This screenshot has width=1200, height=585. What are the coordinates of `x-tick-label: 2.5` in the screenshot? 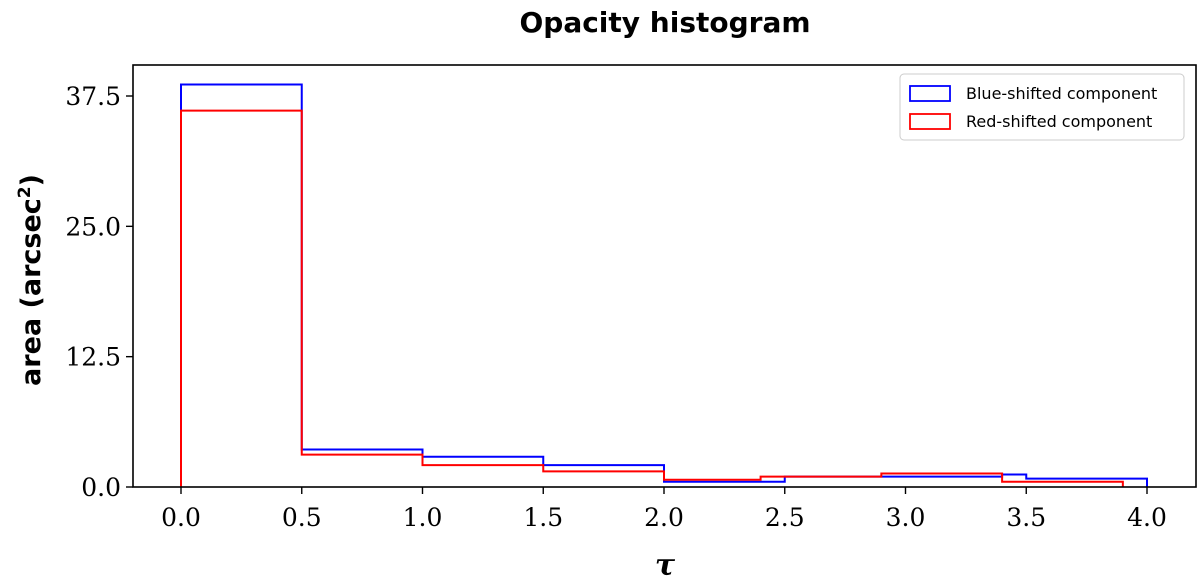 It's located at (785, 517).